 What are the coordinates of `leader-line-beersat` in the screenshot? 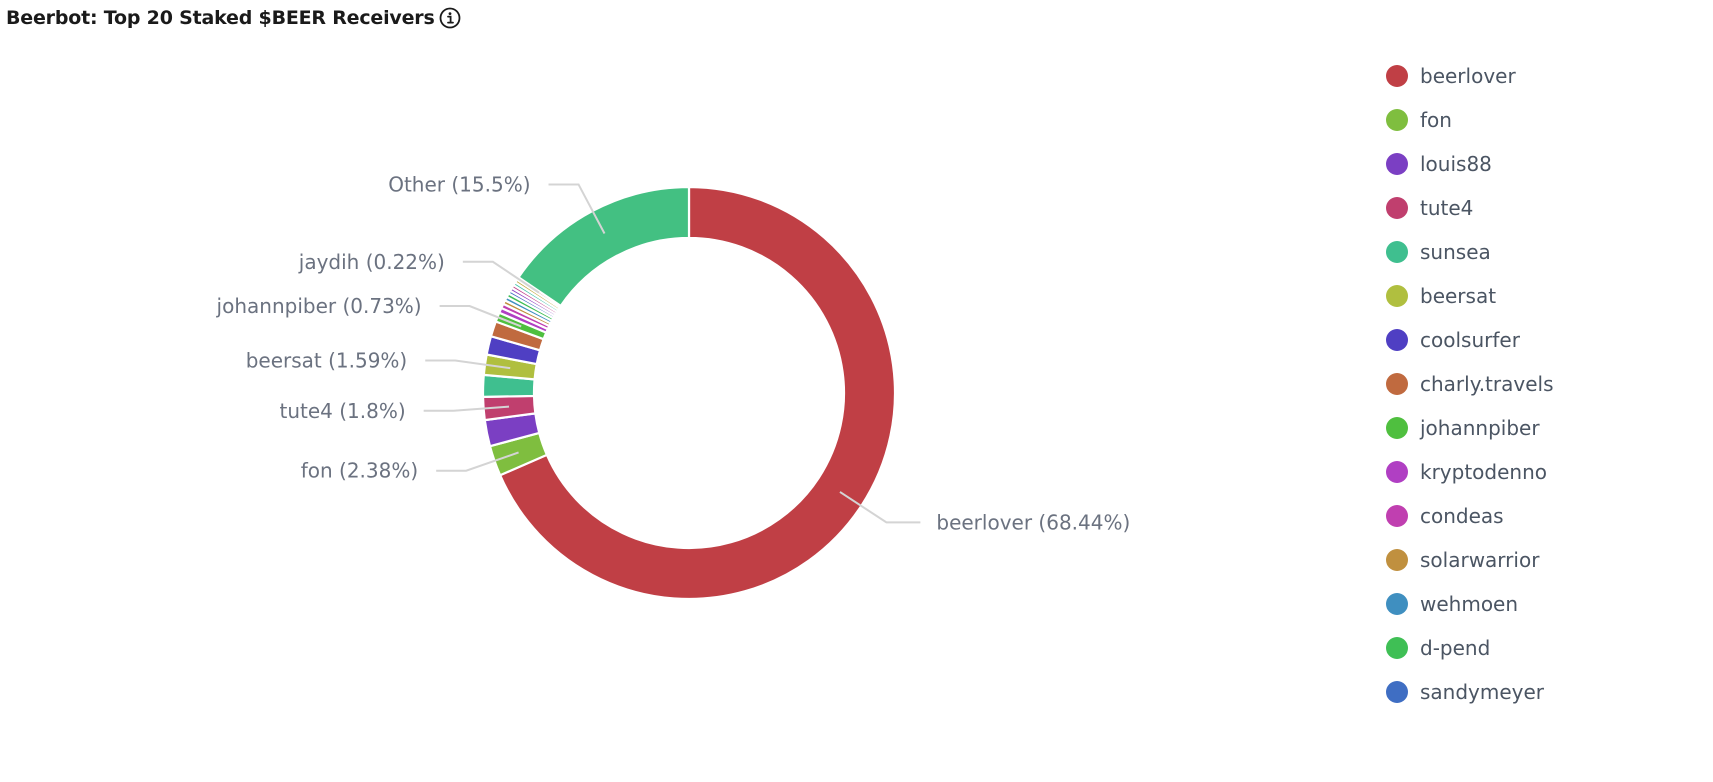 It's located at (468, 364).